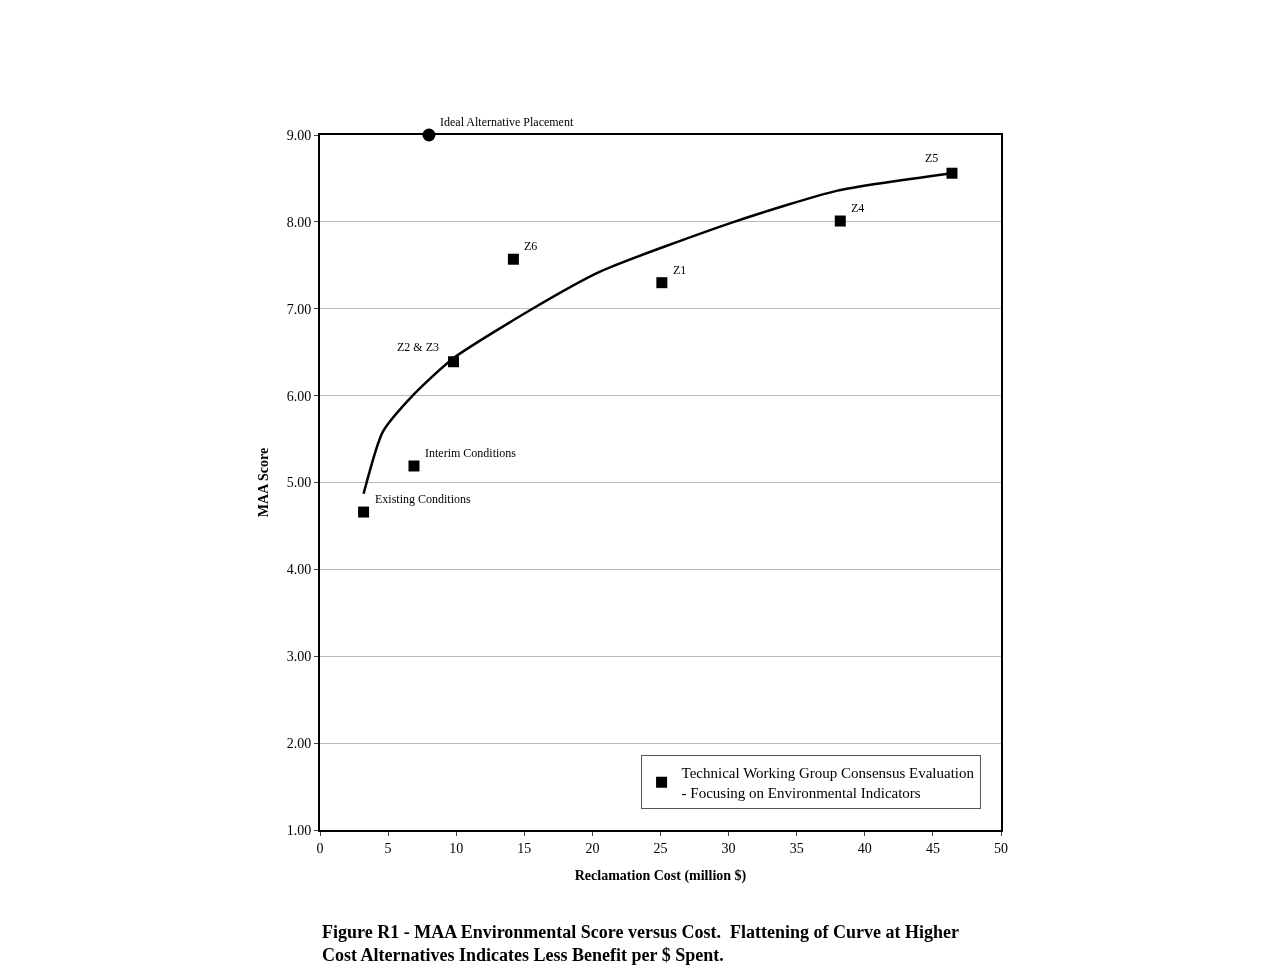 This screenshot has width=1271, height=980. What do you see at coordinates (828, 783) in the screenshot?
I see `legend-label: Technical Working Group Consensus Evaluation - Focusing on Environmental Indicators` at bounding box center [828, 783].